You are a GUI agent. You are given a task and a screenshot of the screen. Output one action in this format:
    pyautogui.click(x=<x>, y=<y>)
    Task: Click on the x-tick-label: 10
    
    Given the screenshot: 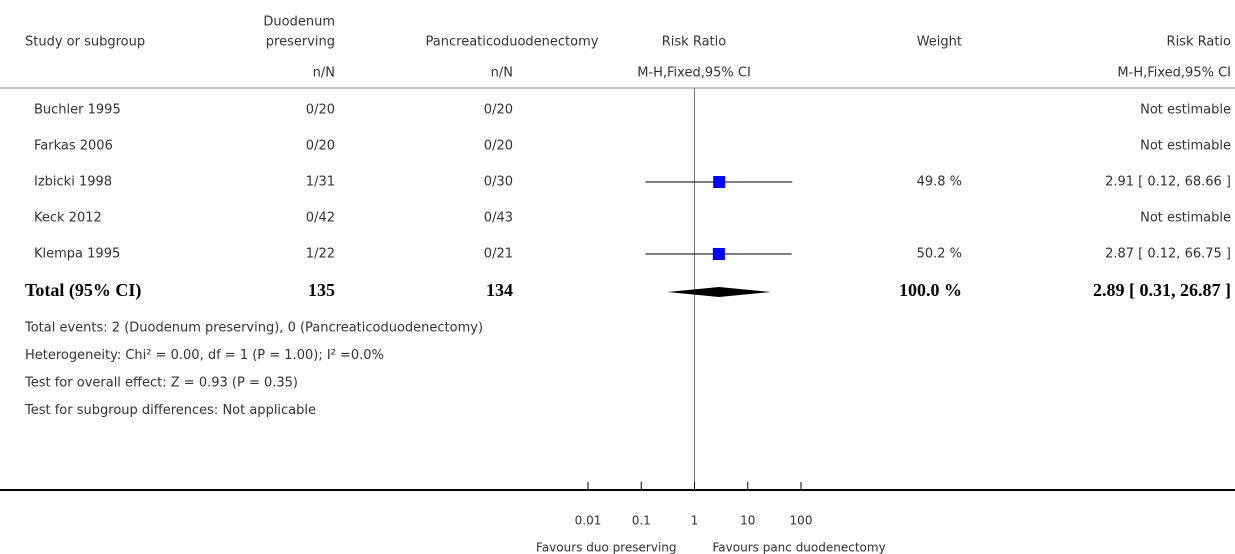 What is the action you would take?
    pyautogui.click(x=747, y=521)
    